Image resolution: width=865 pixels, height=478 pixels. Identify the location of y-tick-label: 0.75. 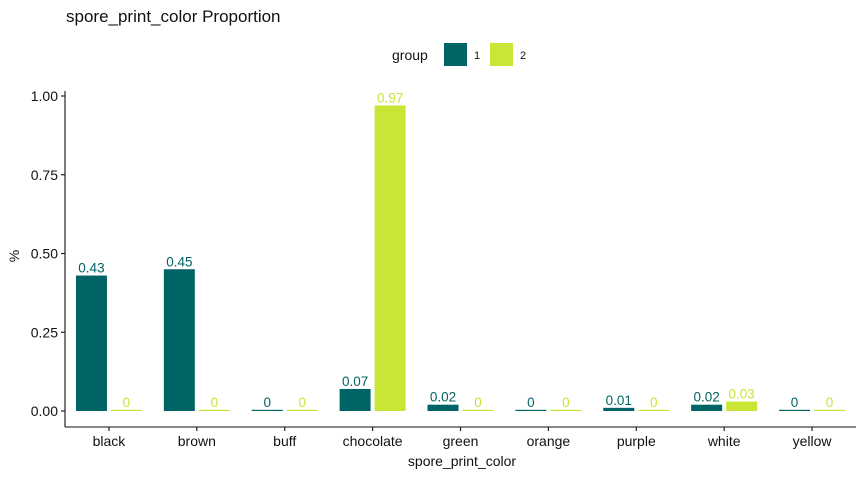
(44, 175).